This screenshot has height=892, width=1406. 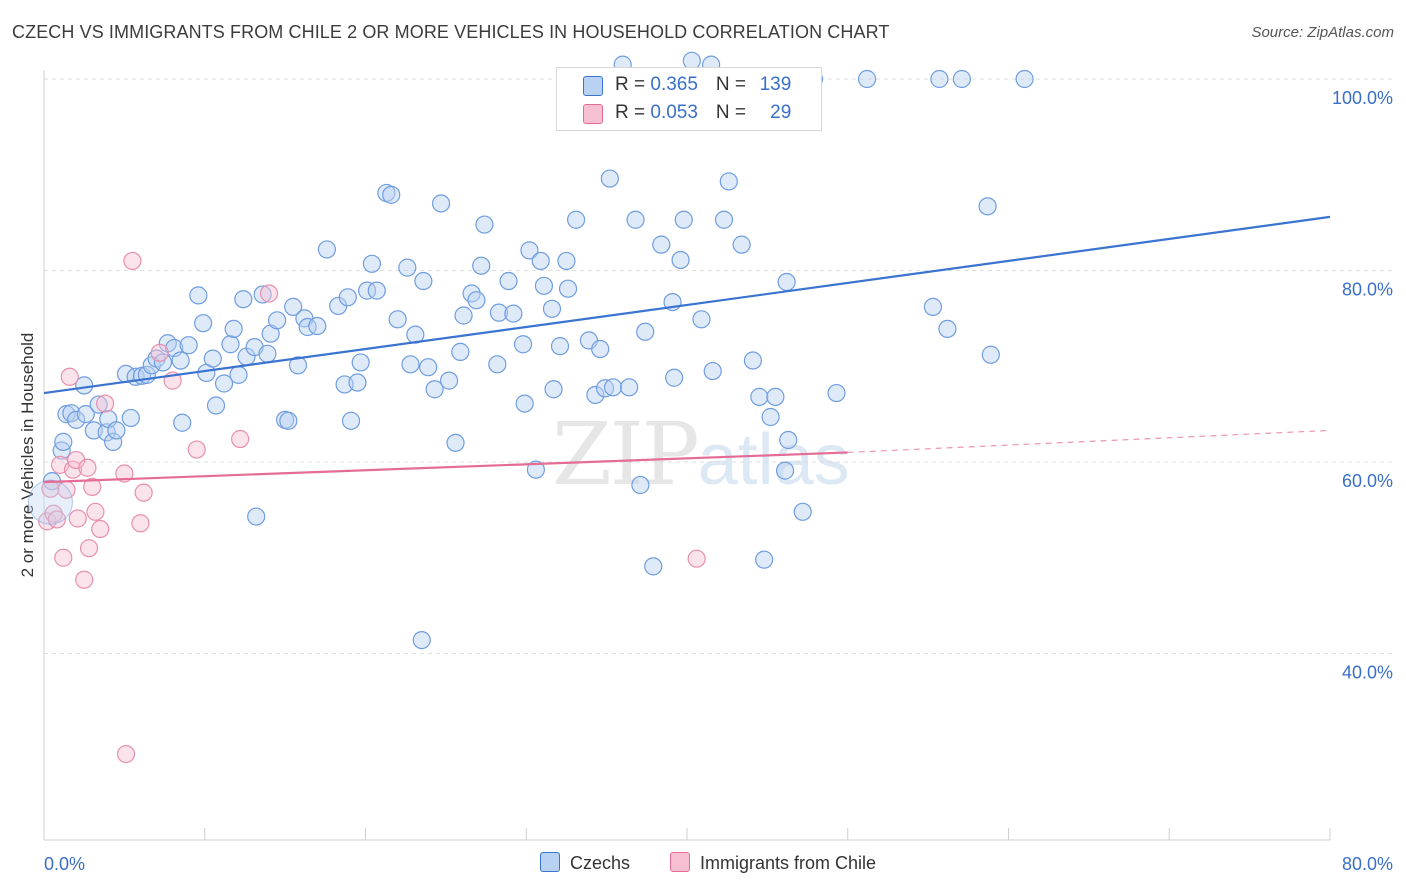 I want to click on chart-source: Source: ZipAtlas.com, so click(x=1322, y=32).